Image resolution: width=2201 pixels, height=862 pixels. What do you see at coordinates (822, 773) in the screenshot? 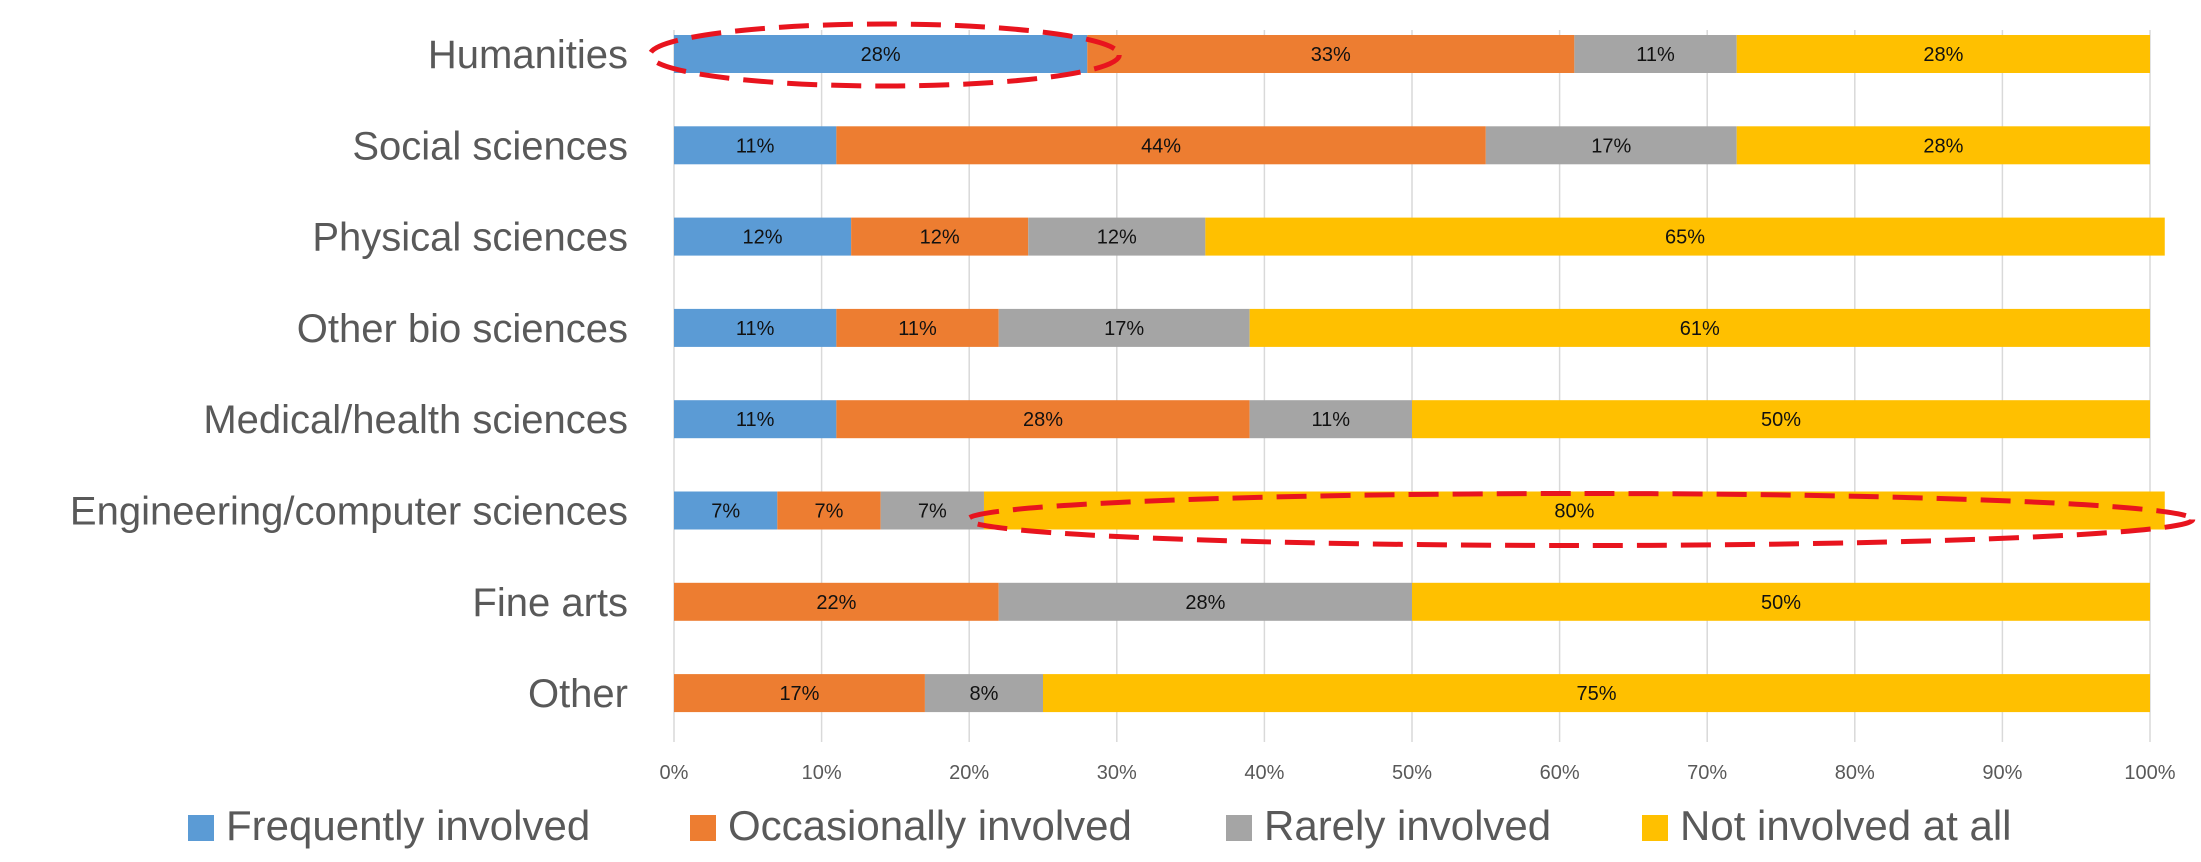
I see `x-tick-label: 10%` at bounding box center [822, 773].